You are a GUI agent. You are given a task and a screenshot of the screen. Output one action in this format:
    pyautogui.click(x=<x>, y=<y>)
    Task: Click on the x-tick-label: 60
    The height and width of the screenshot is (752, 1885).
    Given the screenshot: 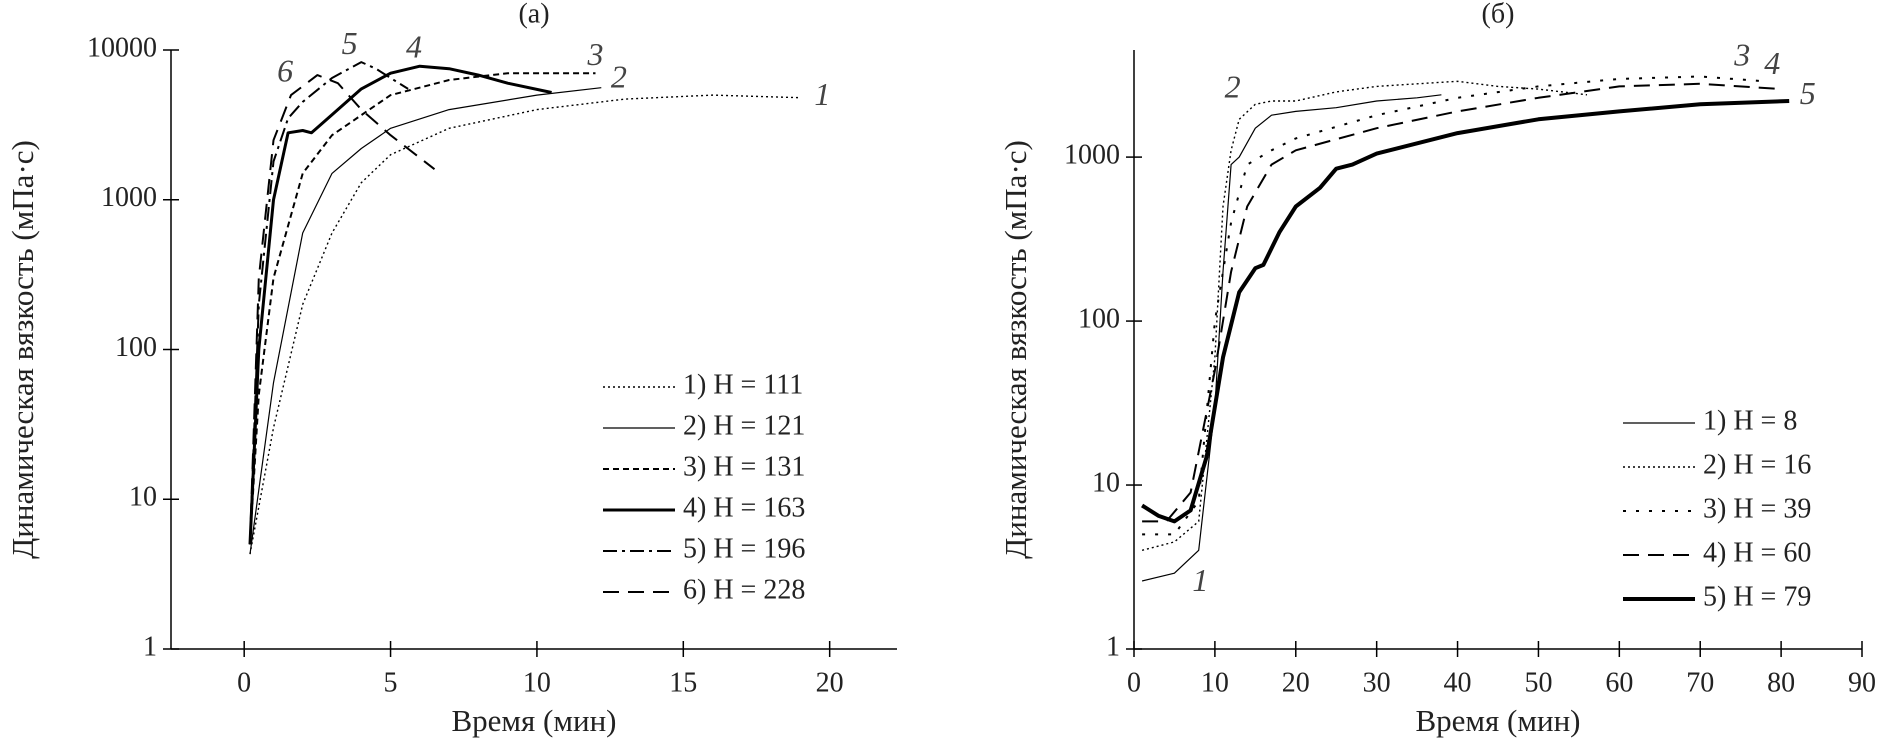 What is the action you would take?
    pyautogui.click(x=1619, y=682)
    